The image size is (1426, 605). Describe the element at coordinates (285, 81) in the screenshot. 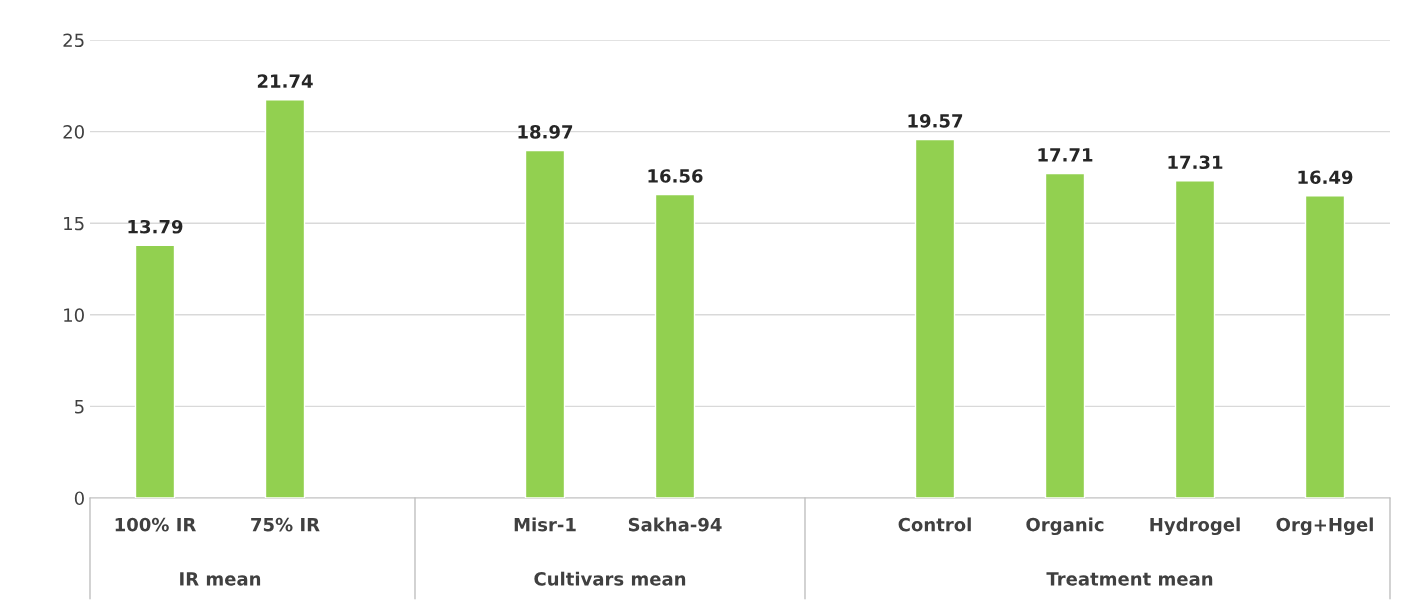

I see `data-label: 21.74` at that location.